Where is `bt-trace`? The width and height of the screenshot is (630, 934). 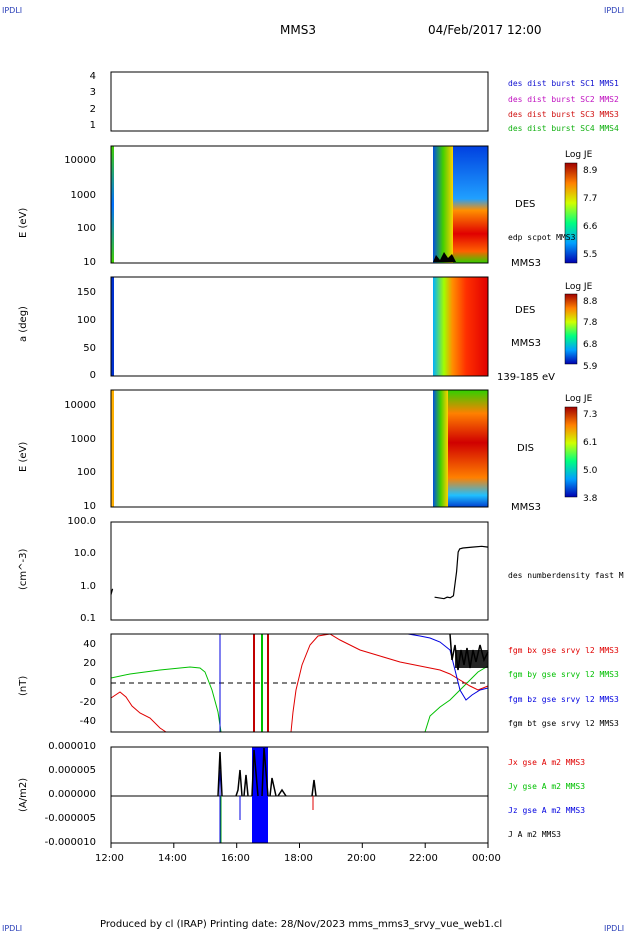 bt-trace is located at coordinates (469, 652).